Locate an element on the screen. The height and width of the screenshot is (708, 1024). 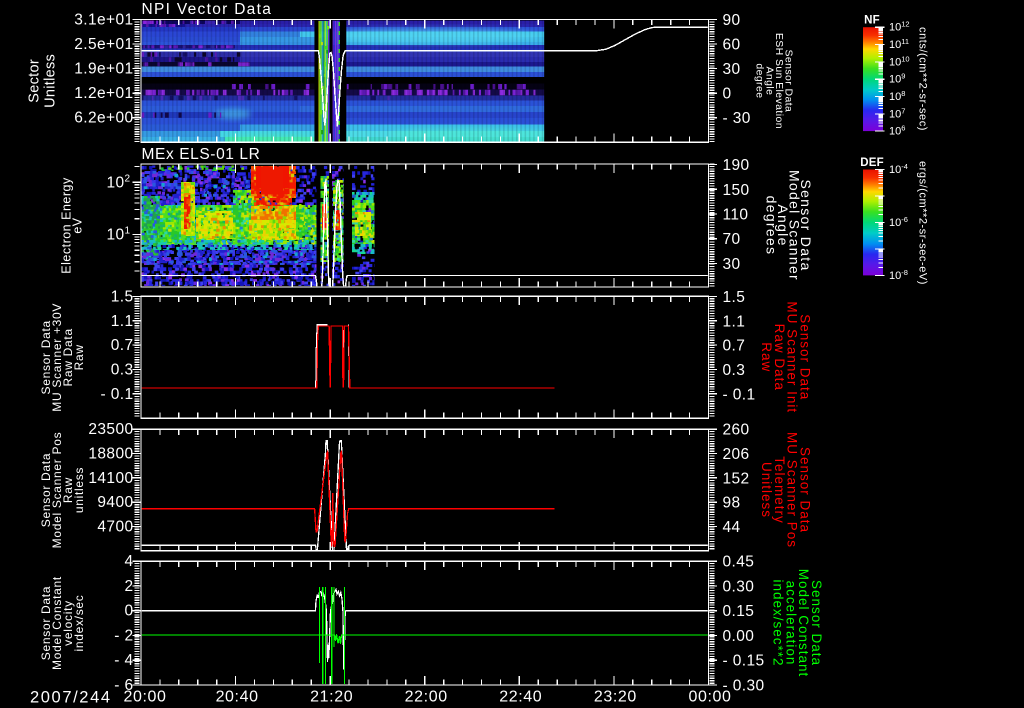
svg-text: 3.1e+01 is located at coordinates (103, 20).